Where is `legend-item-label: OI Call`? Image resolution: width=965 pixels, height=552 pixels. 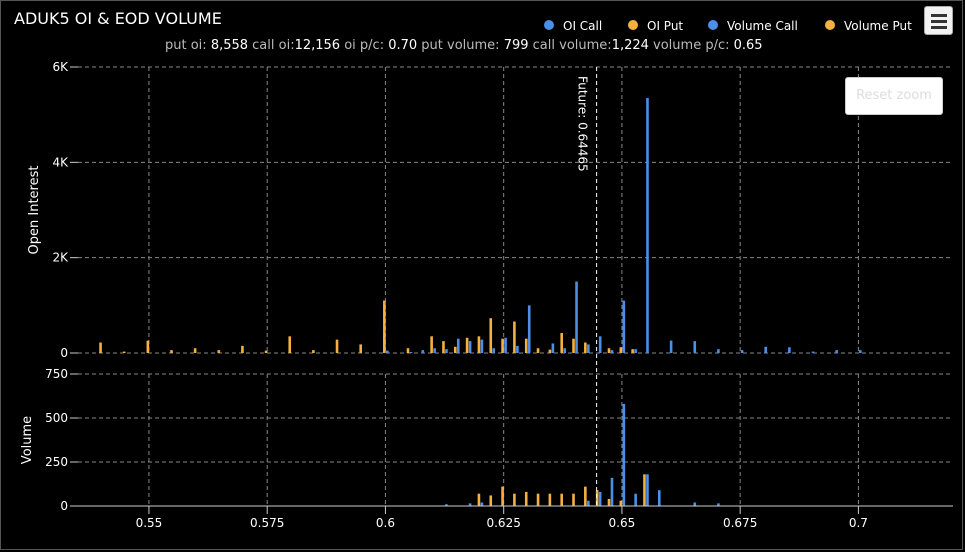
legend-item-label: OI Call is located at coordinates (582, 26).